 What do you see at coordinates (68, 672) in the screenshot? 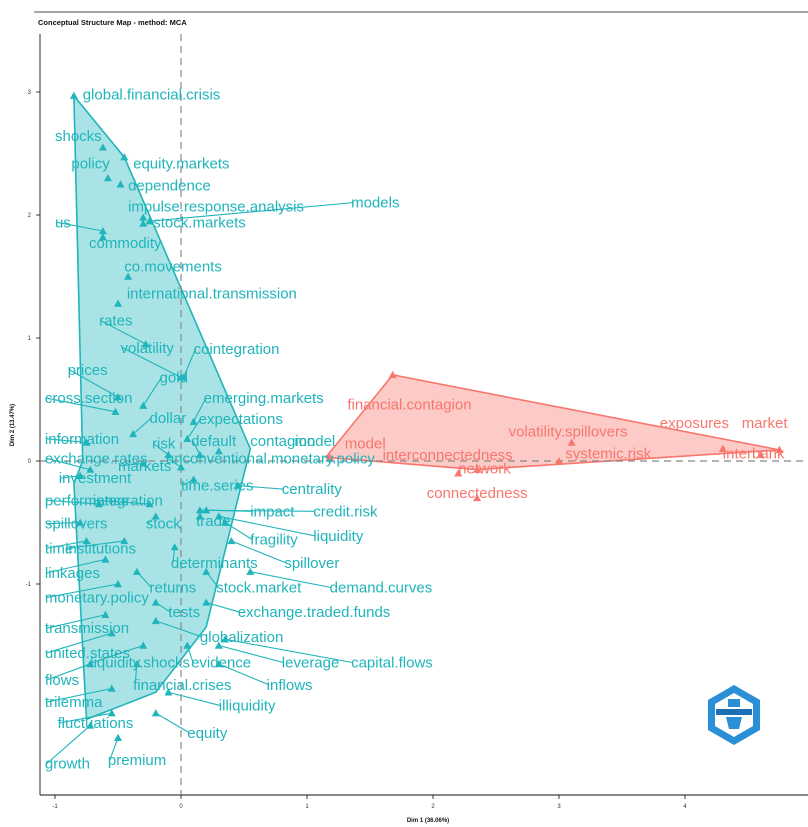
I see `leader-flows` at bounding box center [68, 672].